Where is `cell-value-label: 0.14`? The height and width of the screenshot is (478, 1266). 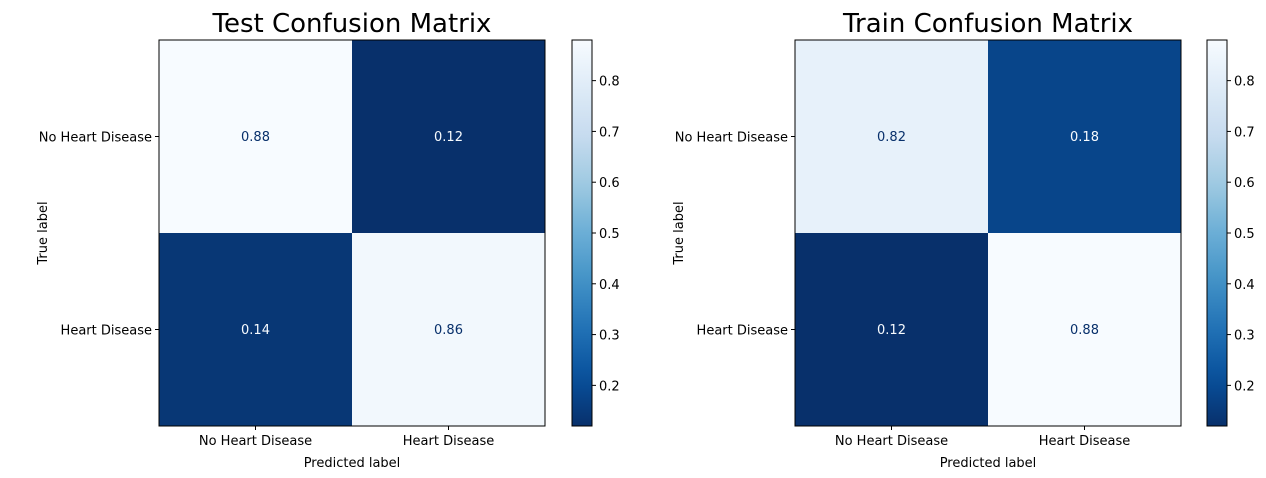 cell-value-label: 0.14 is located at coordinates (255, 330).